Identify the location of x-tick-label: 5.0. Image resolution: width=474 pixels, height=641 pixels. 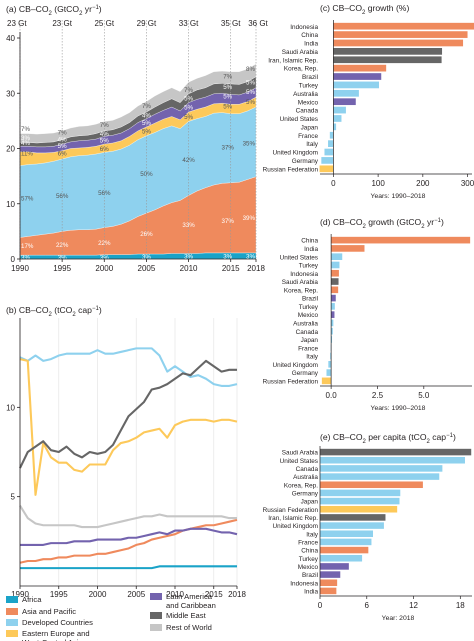
(424, 395).